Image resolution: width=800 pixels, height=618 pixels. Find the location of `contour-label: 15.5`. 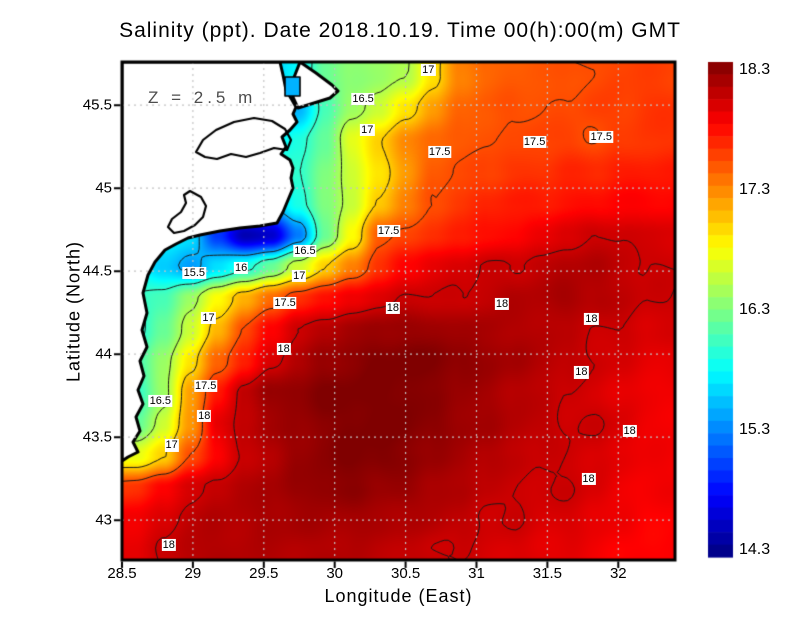

contour-label: 15.5 is located at coordinates (194, 272).